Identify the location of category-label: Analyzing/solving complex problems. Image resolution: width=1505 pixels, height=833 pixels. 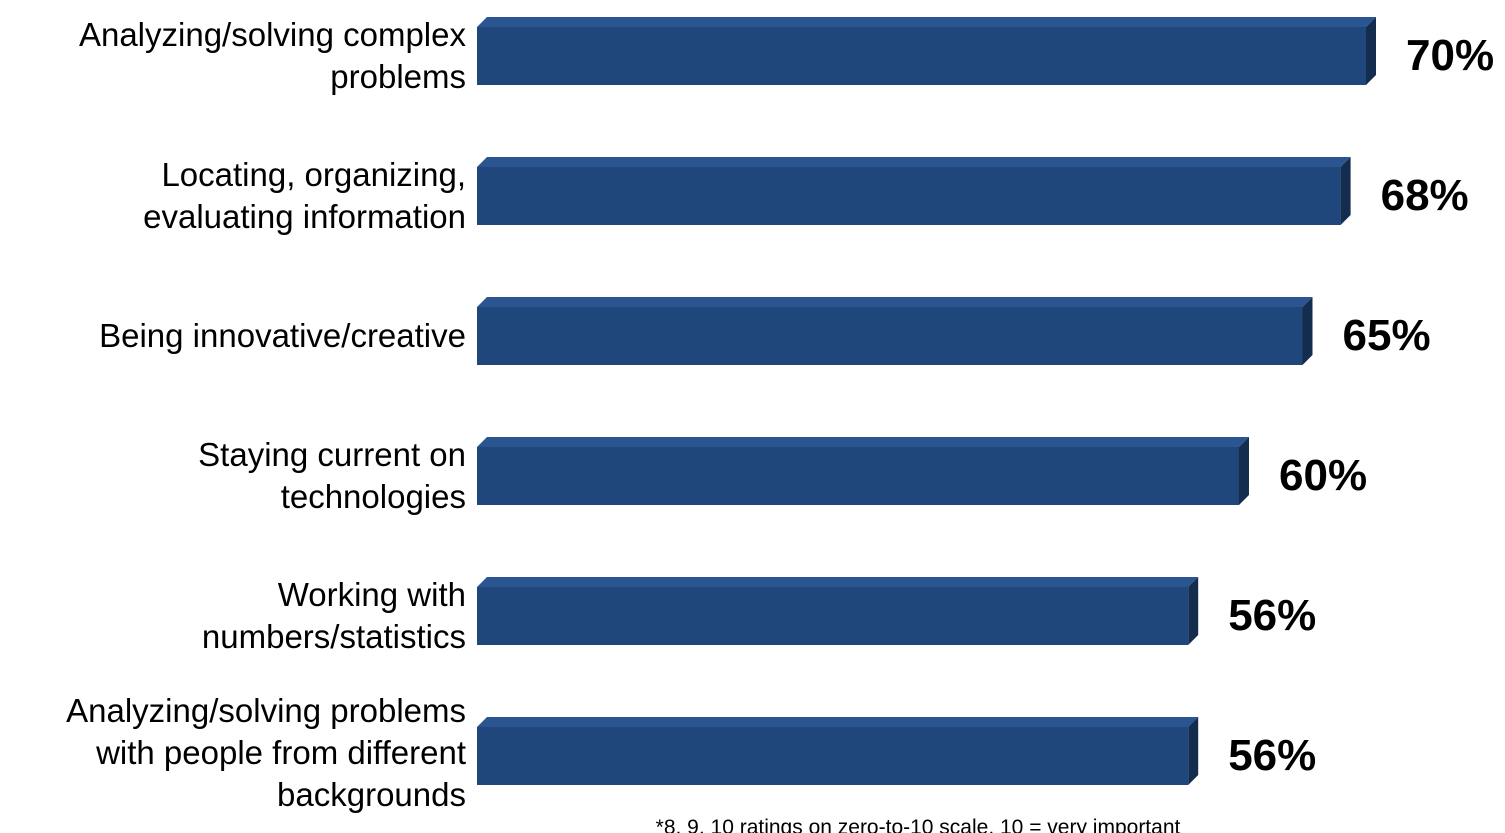
(273, 55).